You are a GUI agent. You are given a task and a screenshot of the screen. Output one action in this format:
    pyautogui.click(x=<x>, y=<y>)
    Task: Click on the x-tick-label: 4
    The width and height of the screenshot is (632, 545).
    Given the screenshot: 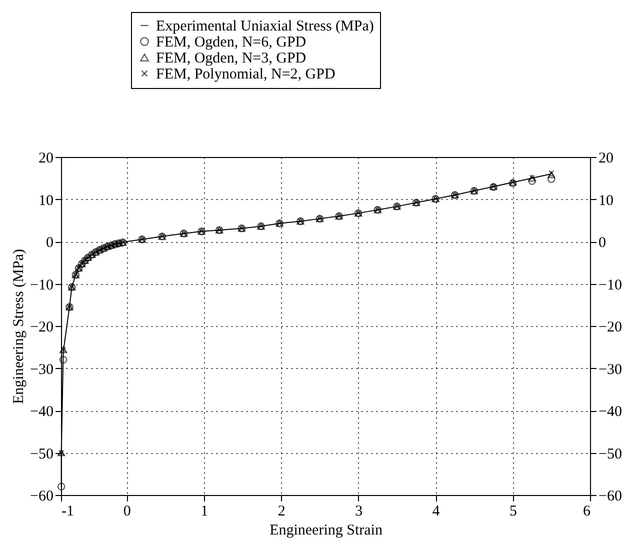 What is the action you would take?
    pyautogui.click(x=436, y=512)
    